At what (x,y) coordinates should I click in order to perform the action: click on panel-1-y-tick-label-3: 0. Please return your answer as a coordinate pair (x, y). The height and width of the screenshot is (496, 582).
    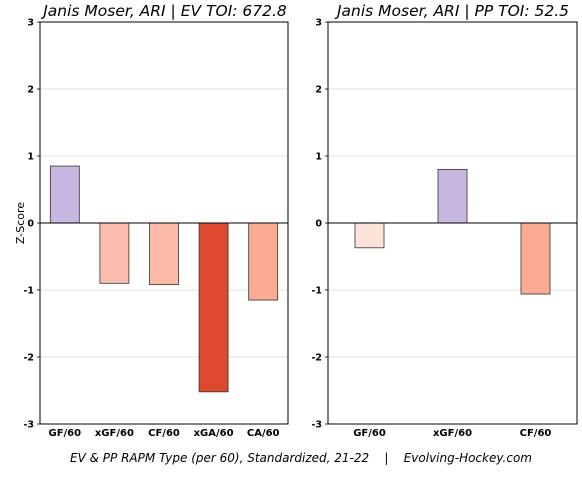
    Looking at the image, I should click on (30, 224).